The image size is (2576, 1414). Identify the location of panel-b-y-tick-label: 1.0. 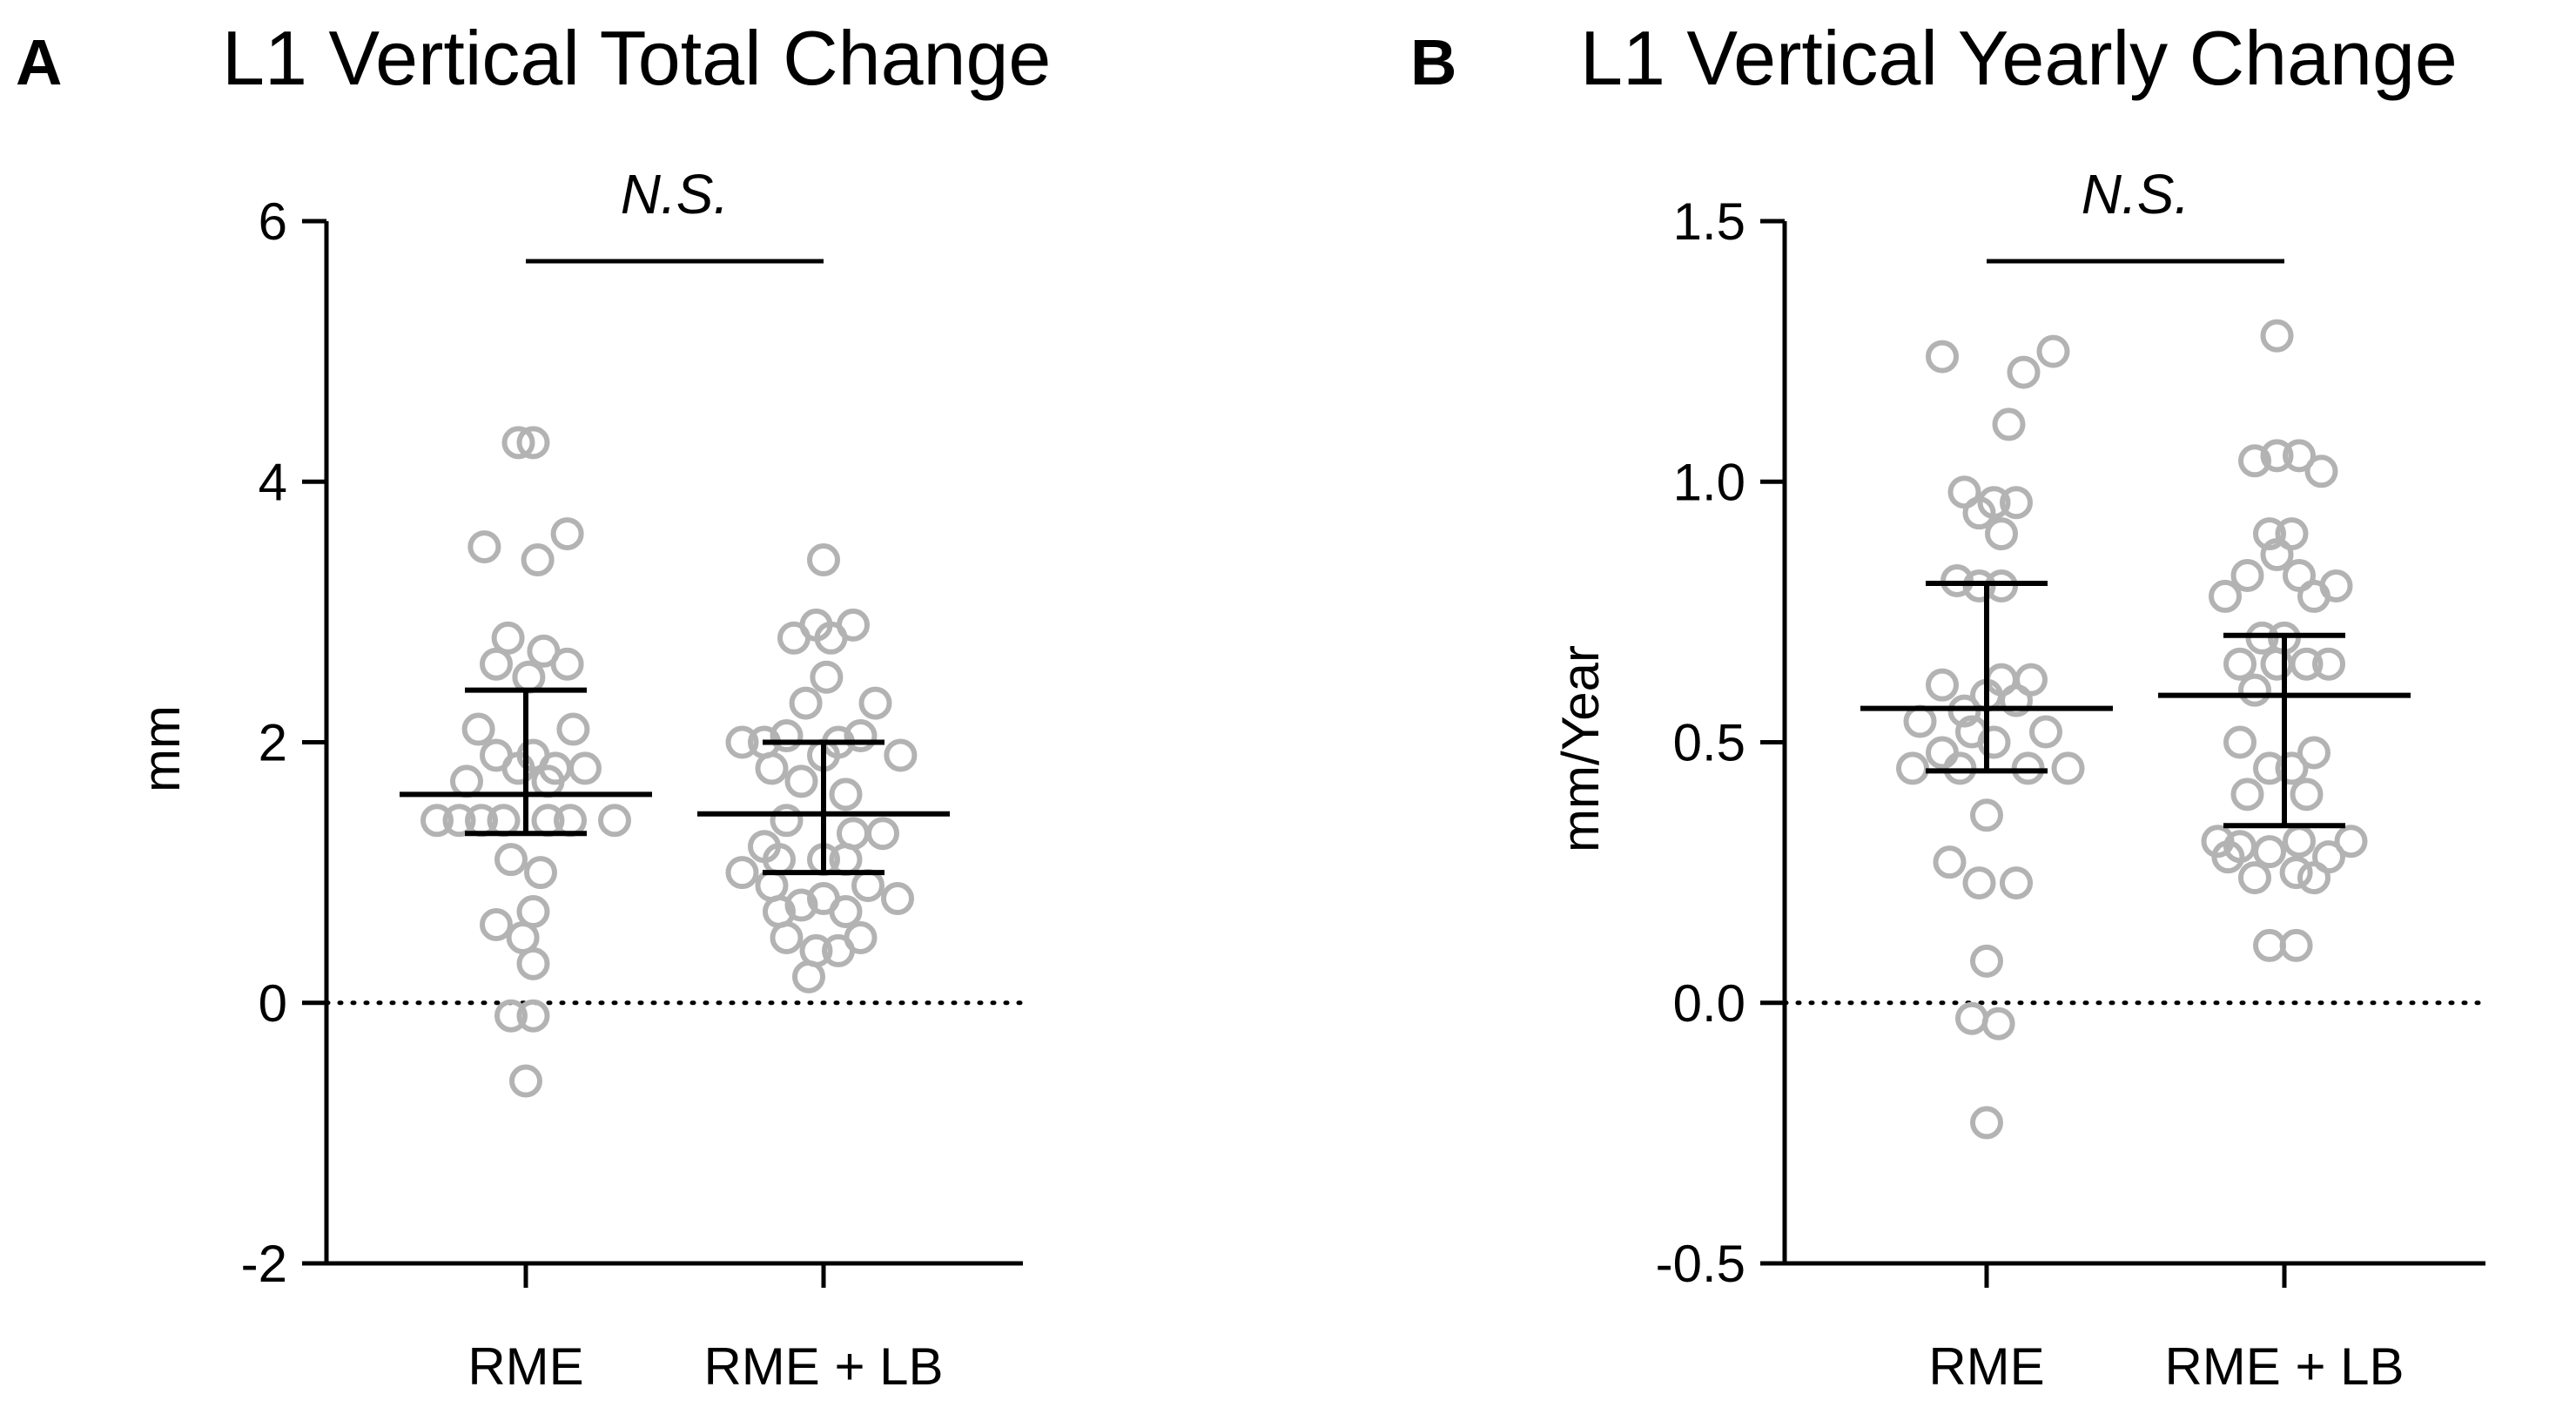
(1709, 482).